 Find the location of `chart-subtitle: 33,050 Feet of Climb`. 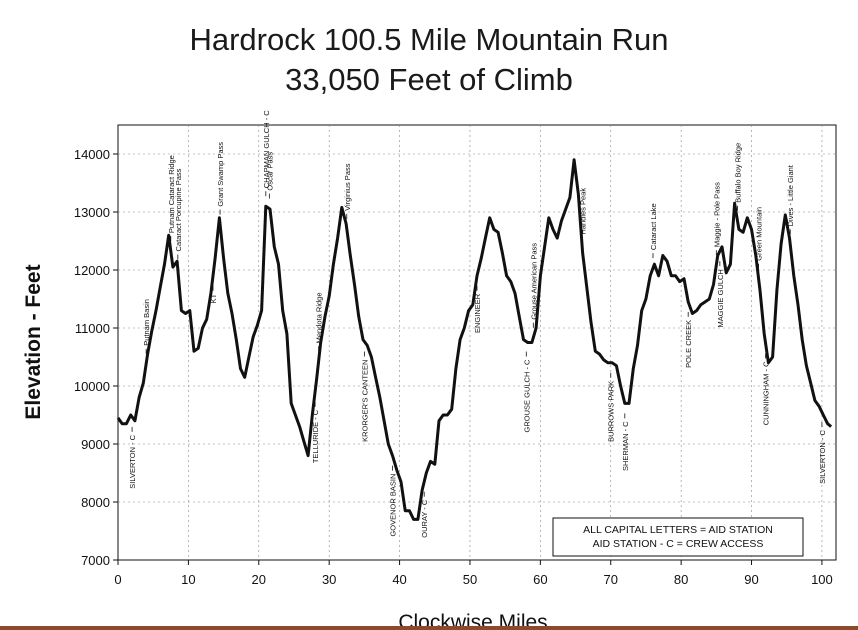

chart-subtitle: 33,050 Feet of Climb is located at coordinates (429, 79).